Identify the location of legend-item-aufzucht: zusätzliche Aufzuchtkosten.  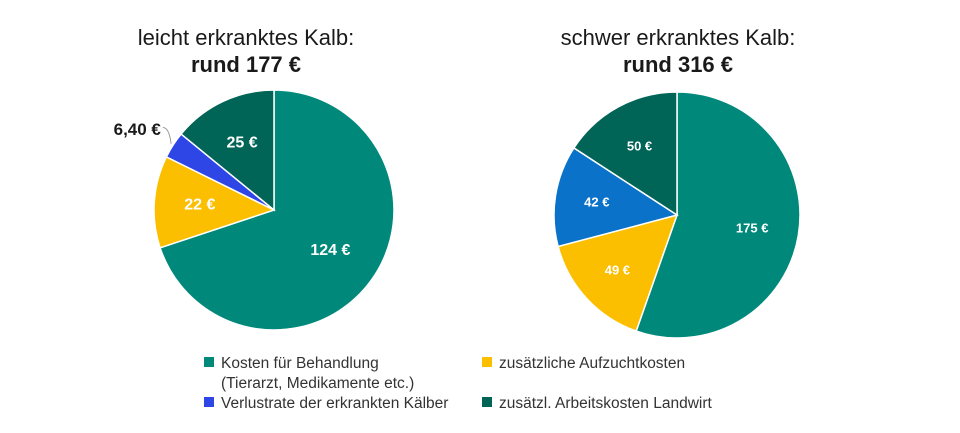
(583, 364).